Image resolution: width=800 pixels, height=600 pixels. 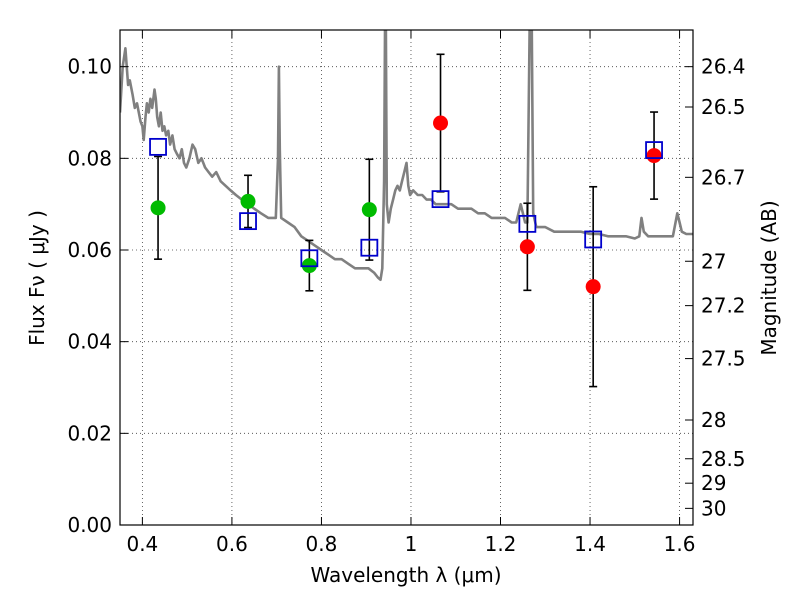 What do you see at coordinates (89, 525) in the screenshot?
I see `y-tick-label: 0.00` at bounding box center [89, 525].